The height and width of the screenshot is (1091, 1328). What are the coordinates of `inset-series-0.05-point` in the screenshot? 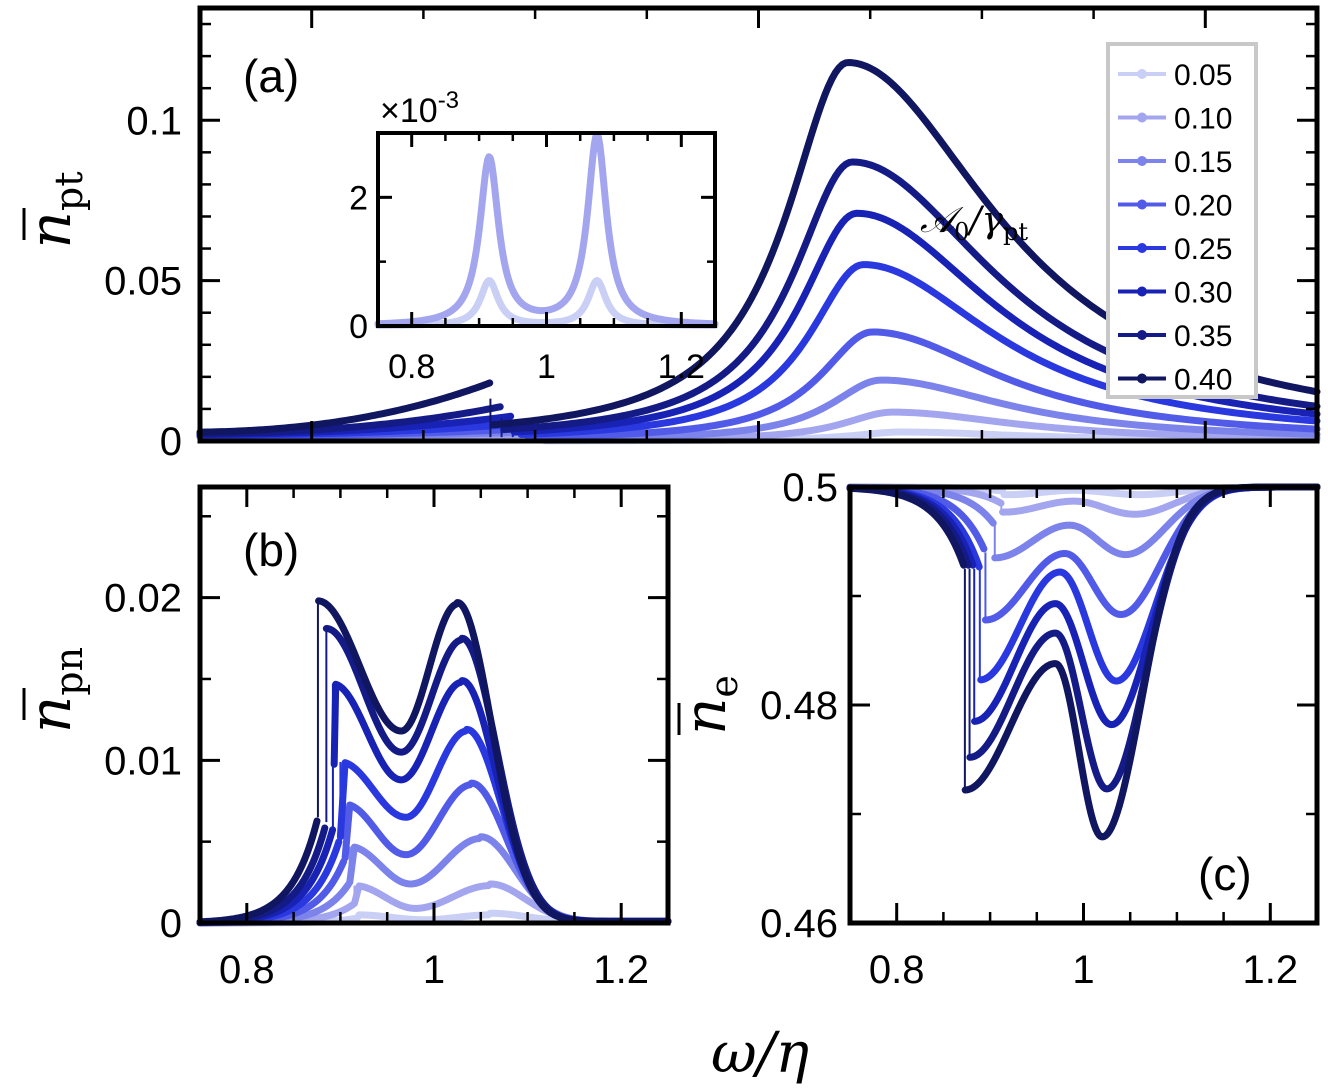 It's located at (496, 293).